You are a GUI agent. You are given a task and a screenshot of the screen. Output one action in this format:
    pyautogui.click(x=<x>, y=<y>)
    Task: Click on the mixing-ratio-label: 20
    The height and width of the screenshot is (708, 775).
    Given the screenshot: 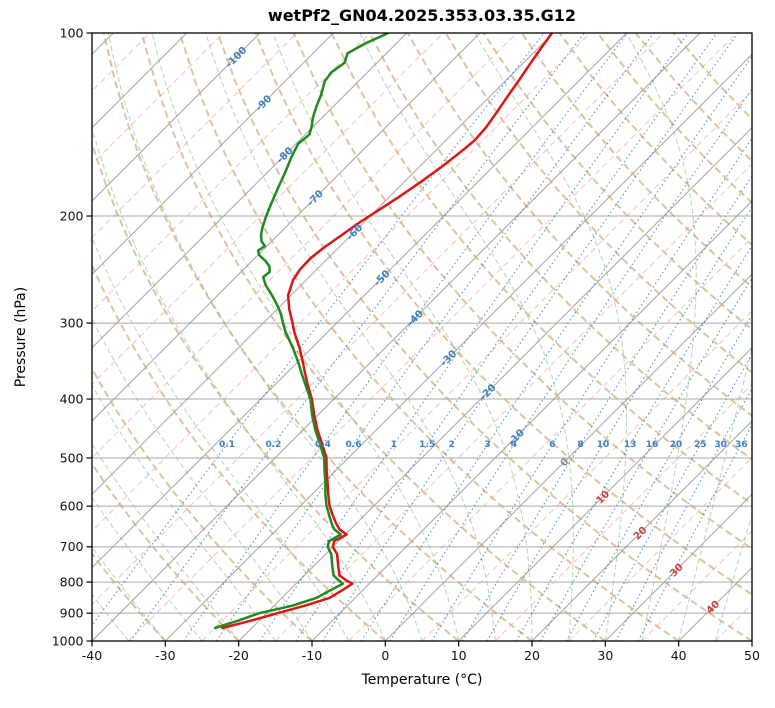 What is the action you would take?
    pyautogui.click(x=676, y=445)
    